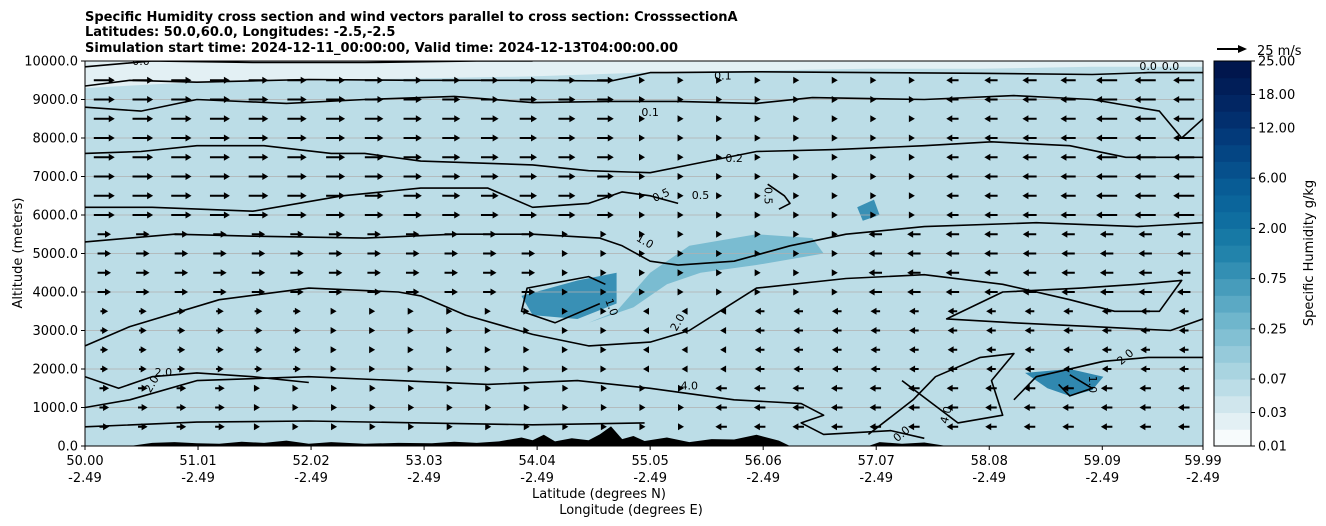 The image size is (1326, 526). What do you see at coordinates (1232, 253) in the screenshot?
I see `colorbar-frame` at bounding box center [1232, 253].